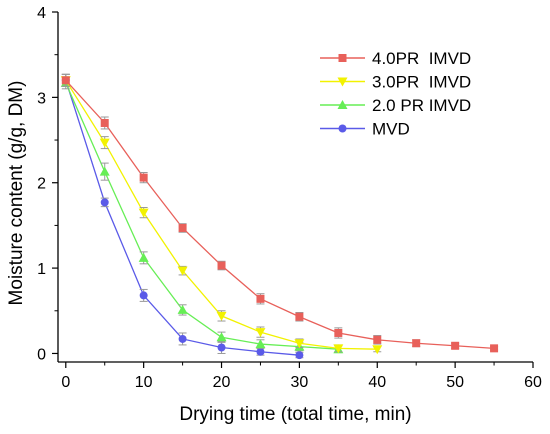  I want to click on legend-label: 3.0PR IMVD, so click(421, 82).